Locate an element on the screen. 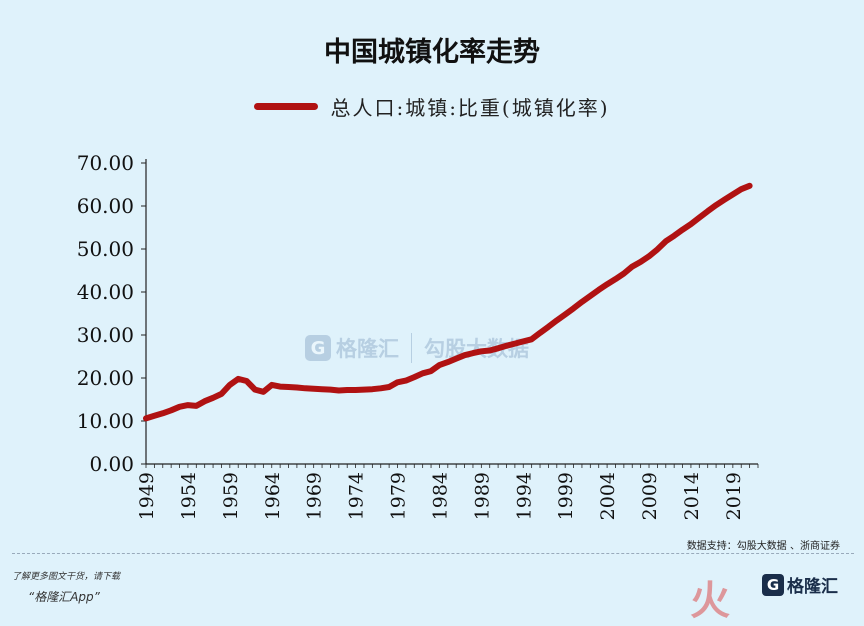 This screenshot has width=864, height=626. x-tick-label: 1994 is located at coordinates (524, 496).